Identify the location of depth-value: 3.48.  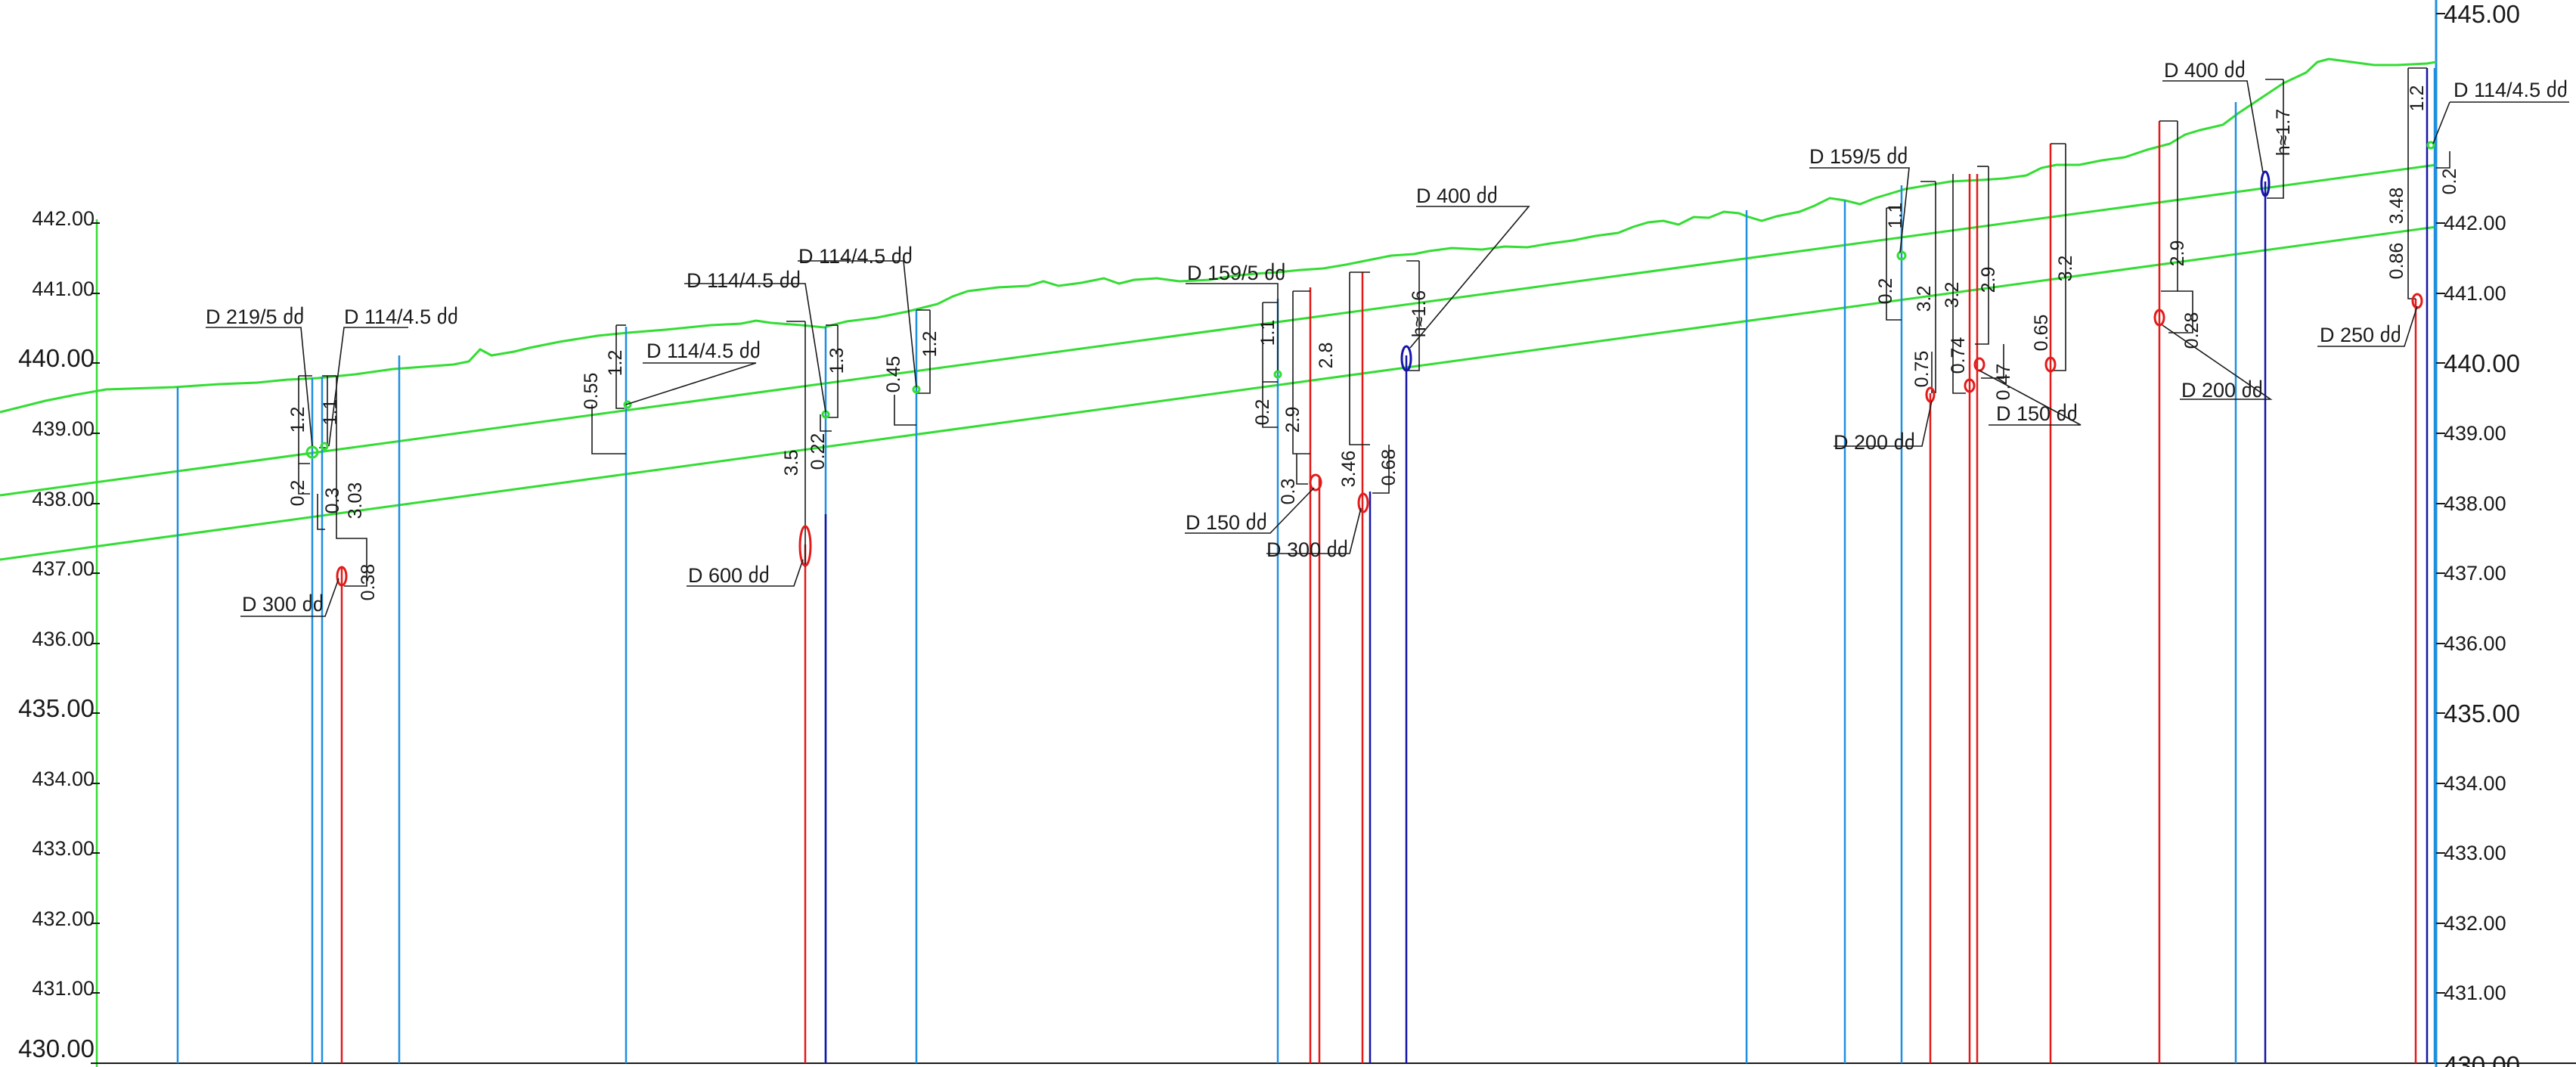
(2397, 206).